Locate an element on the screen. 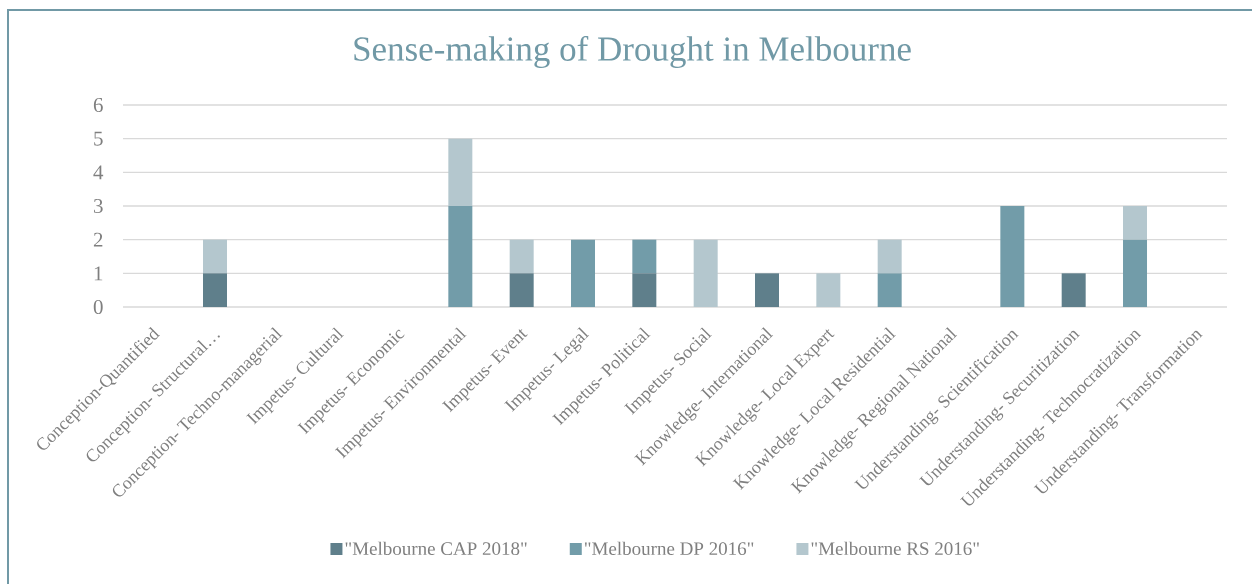  legend-label: "Melbourne CAP 2018" is located at coordinates (436, 548).